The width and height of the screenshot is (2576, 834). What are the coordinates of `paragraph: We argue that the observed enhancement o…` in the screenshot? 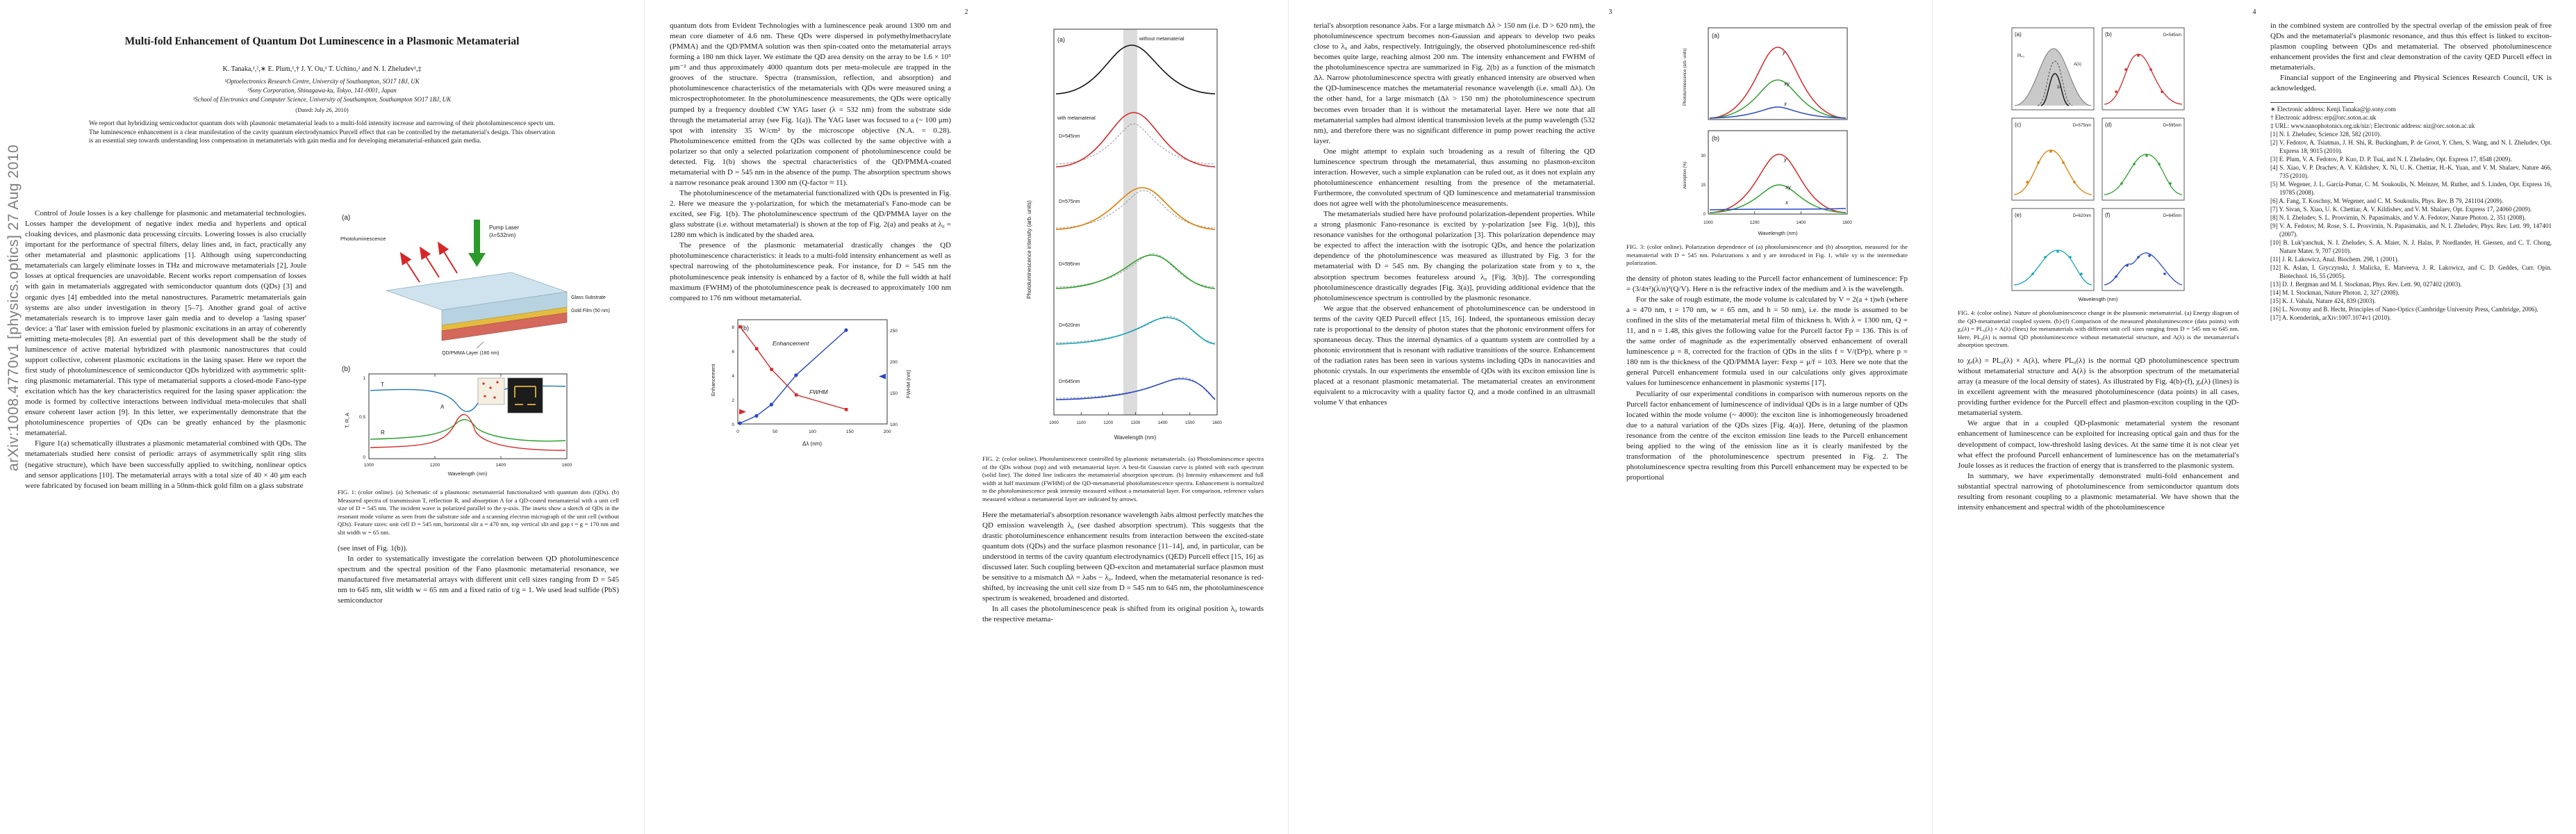 It's located at (1455, 355).